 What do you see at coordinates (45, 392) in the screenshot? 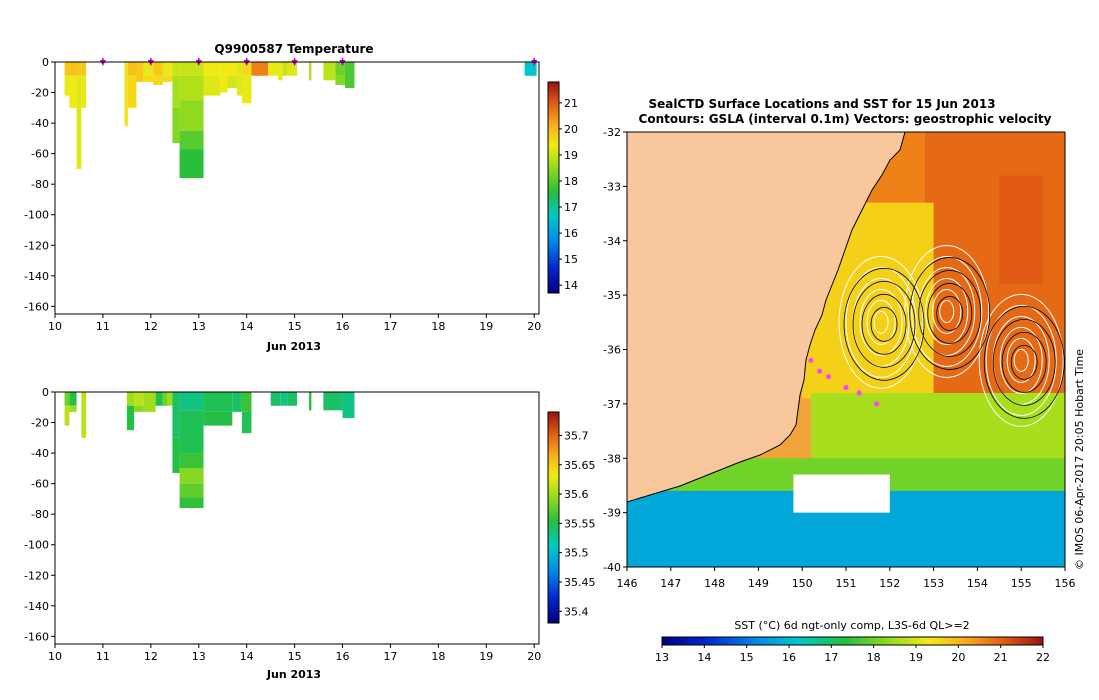
I see `salinity-y-tick-label: 0` at bounding box center [45, 392].